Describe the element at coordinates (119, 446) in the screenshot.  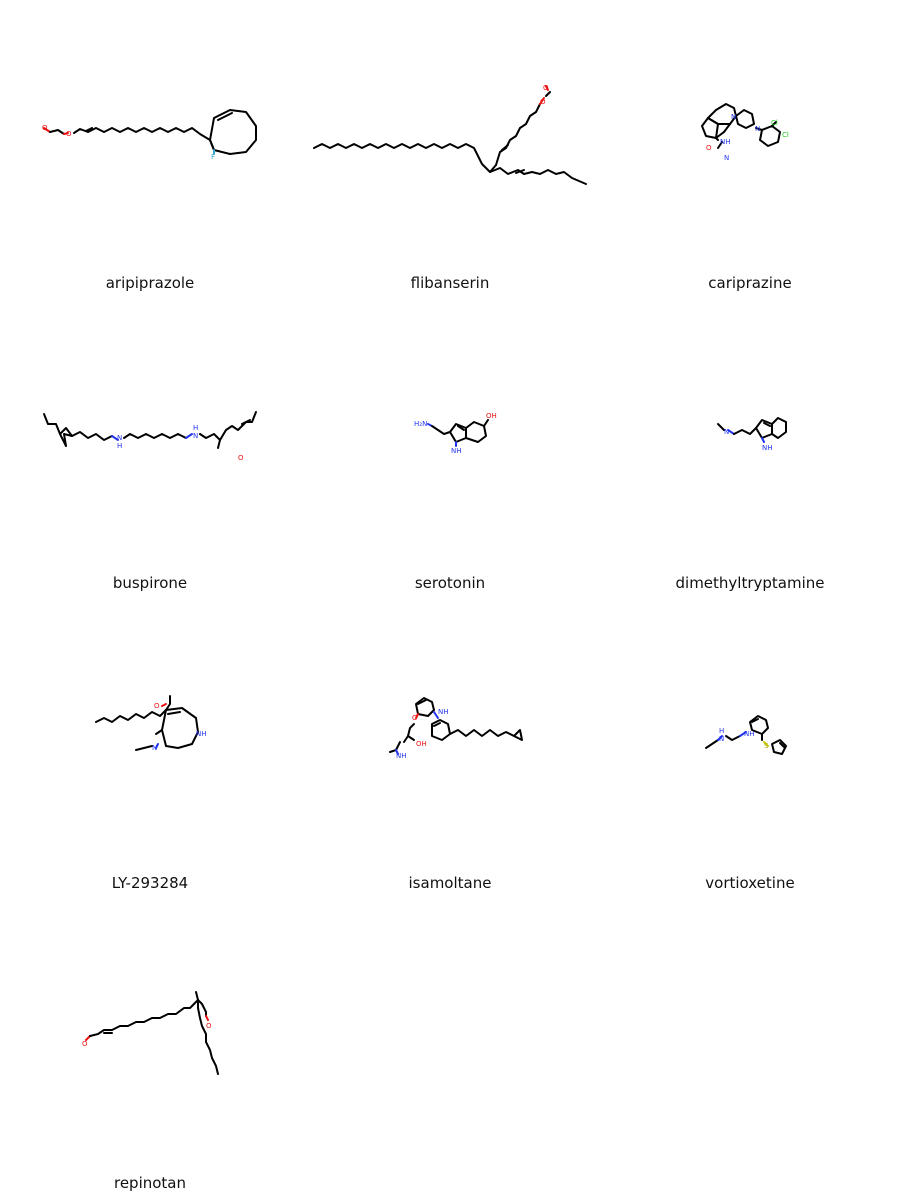
I see `atom-H1: H` at that location.